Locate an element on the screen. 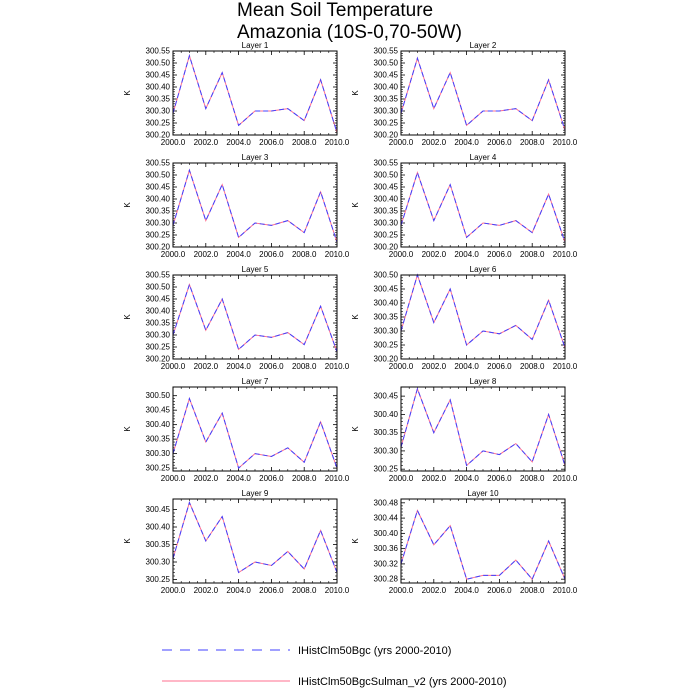 The image size is (700, 700). panel-title-layer-1: Layer 1 is located at coordinates (255, 45).